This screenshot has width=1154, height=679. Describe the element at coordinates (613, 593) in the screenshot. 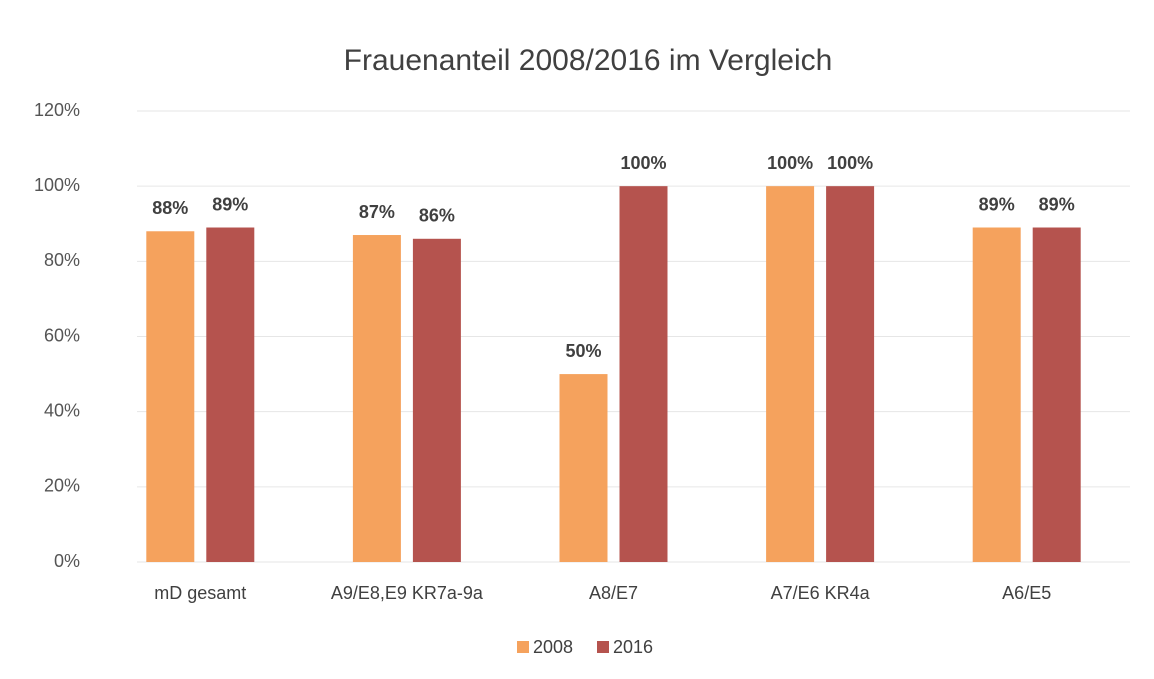

I see `x-tick-label: A8/E7` at that location.